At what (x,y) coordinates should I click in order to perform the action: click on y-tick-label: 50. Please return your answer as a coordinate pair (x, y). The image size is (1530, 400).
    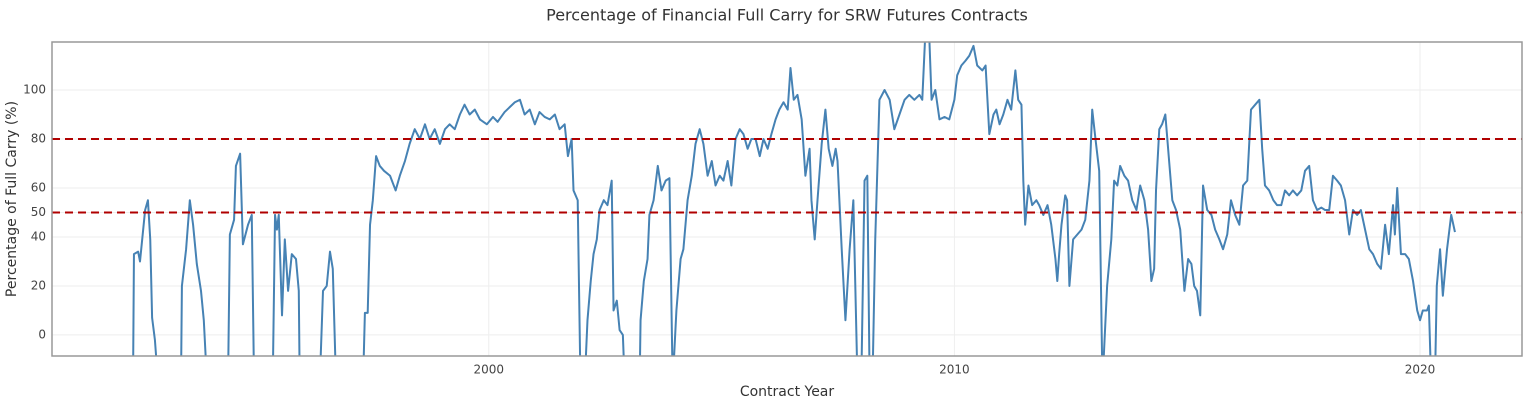
    Looking at the image, I should click on (38, 212).